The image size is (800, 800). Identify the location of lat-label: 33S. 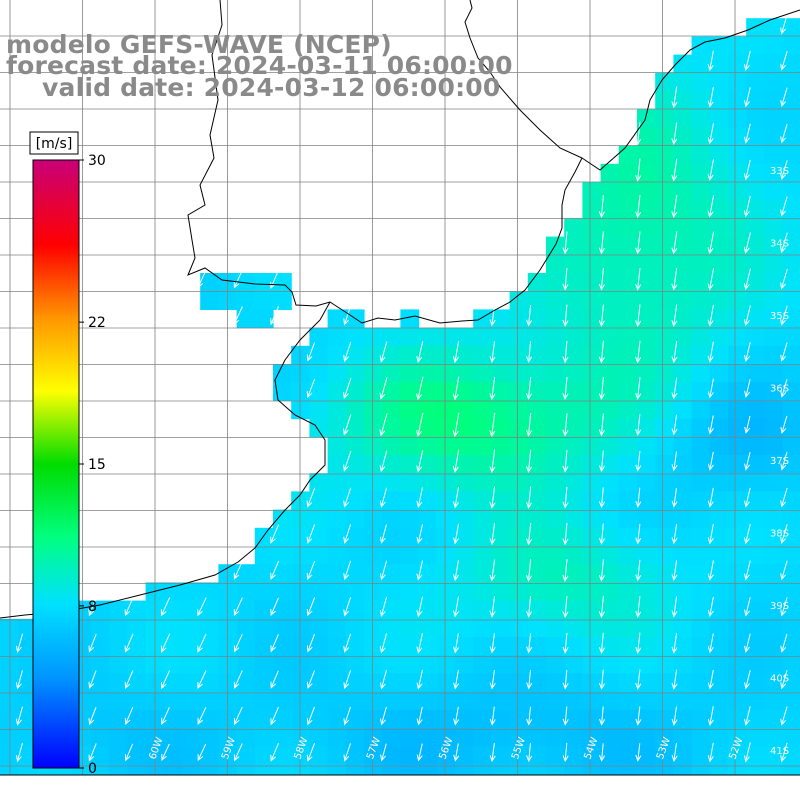
(779, 171).